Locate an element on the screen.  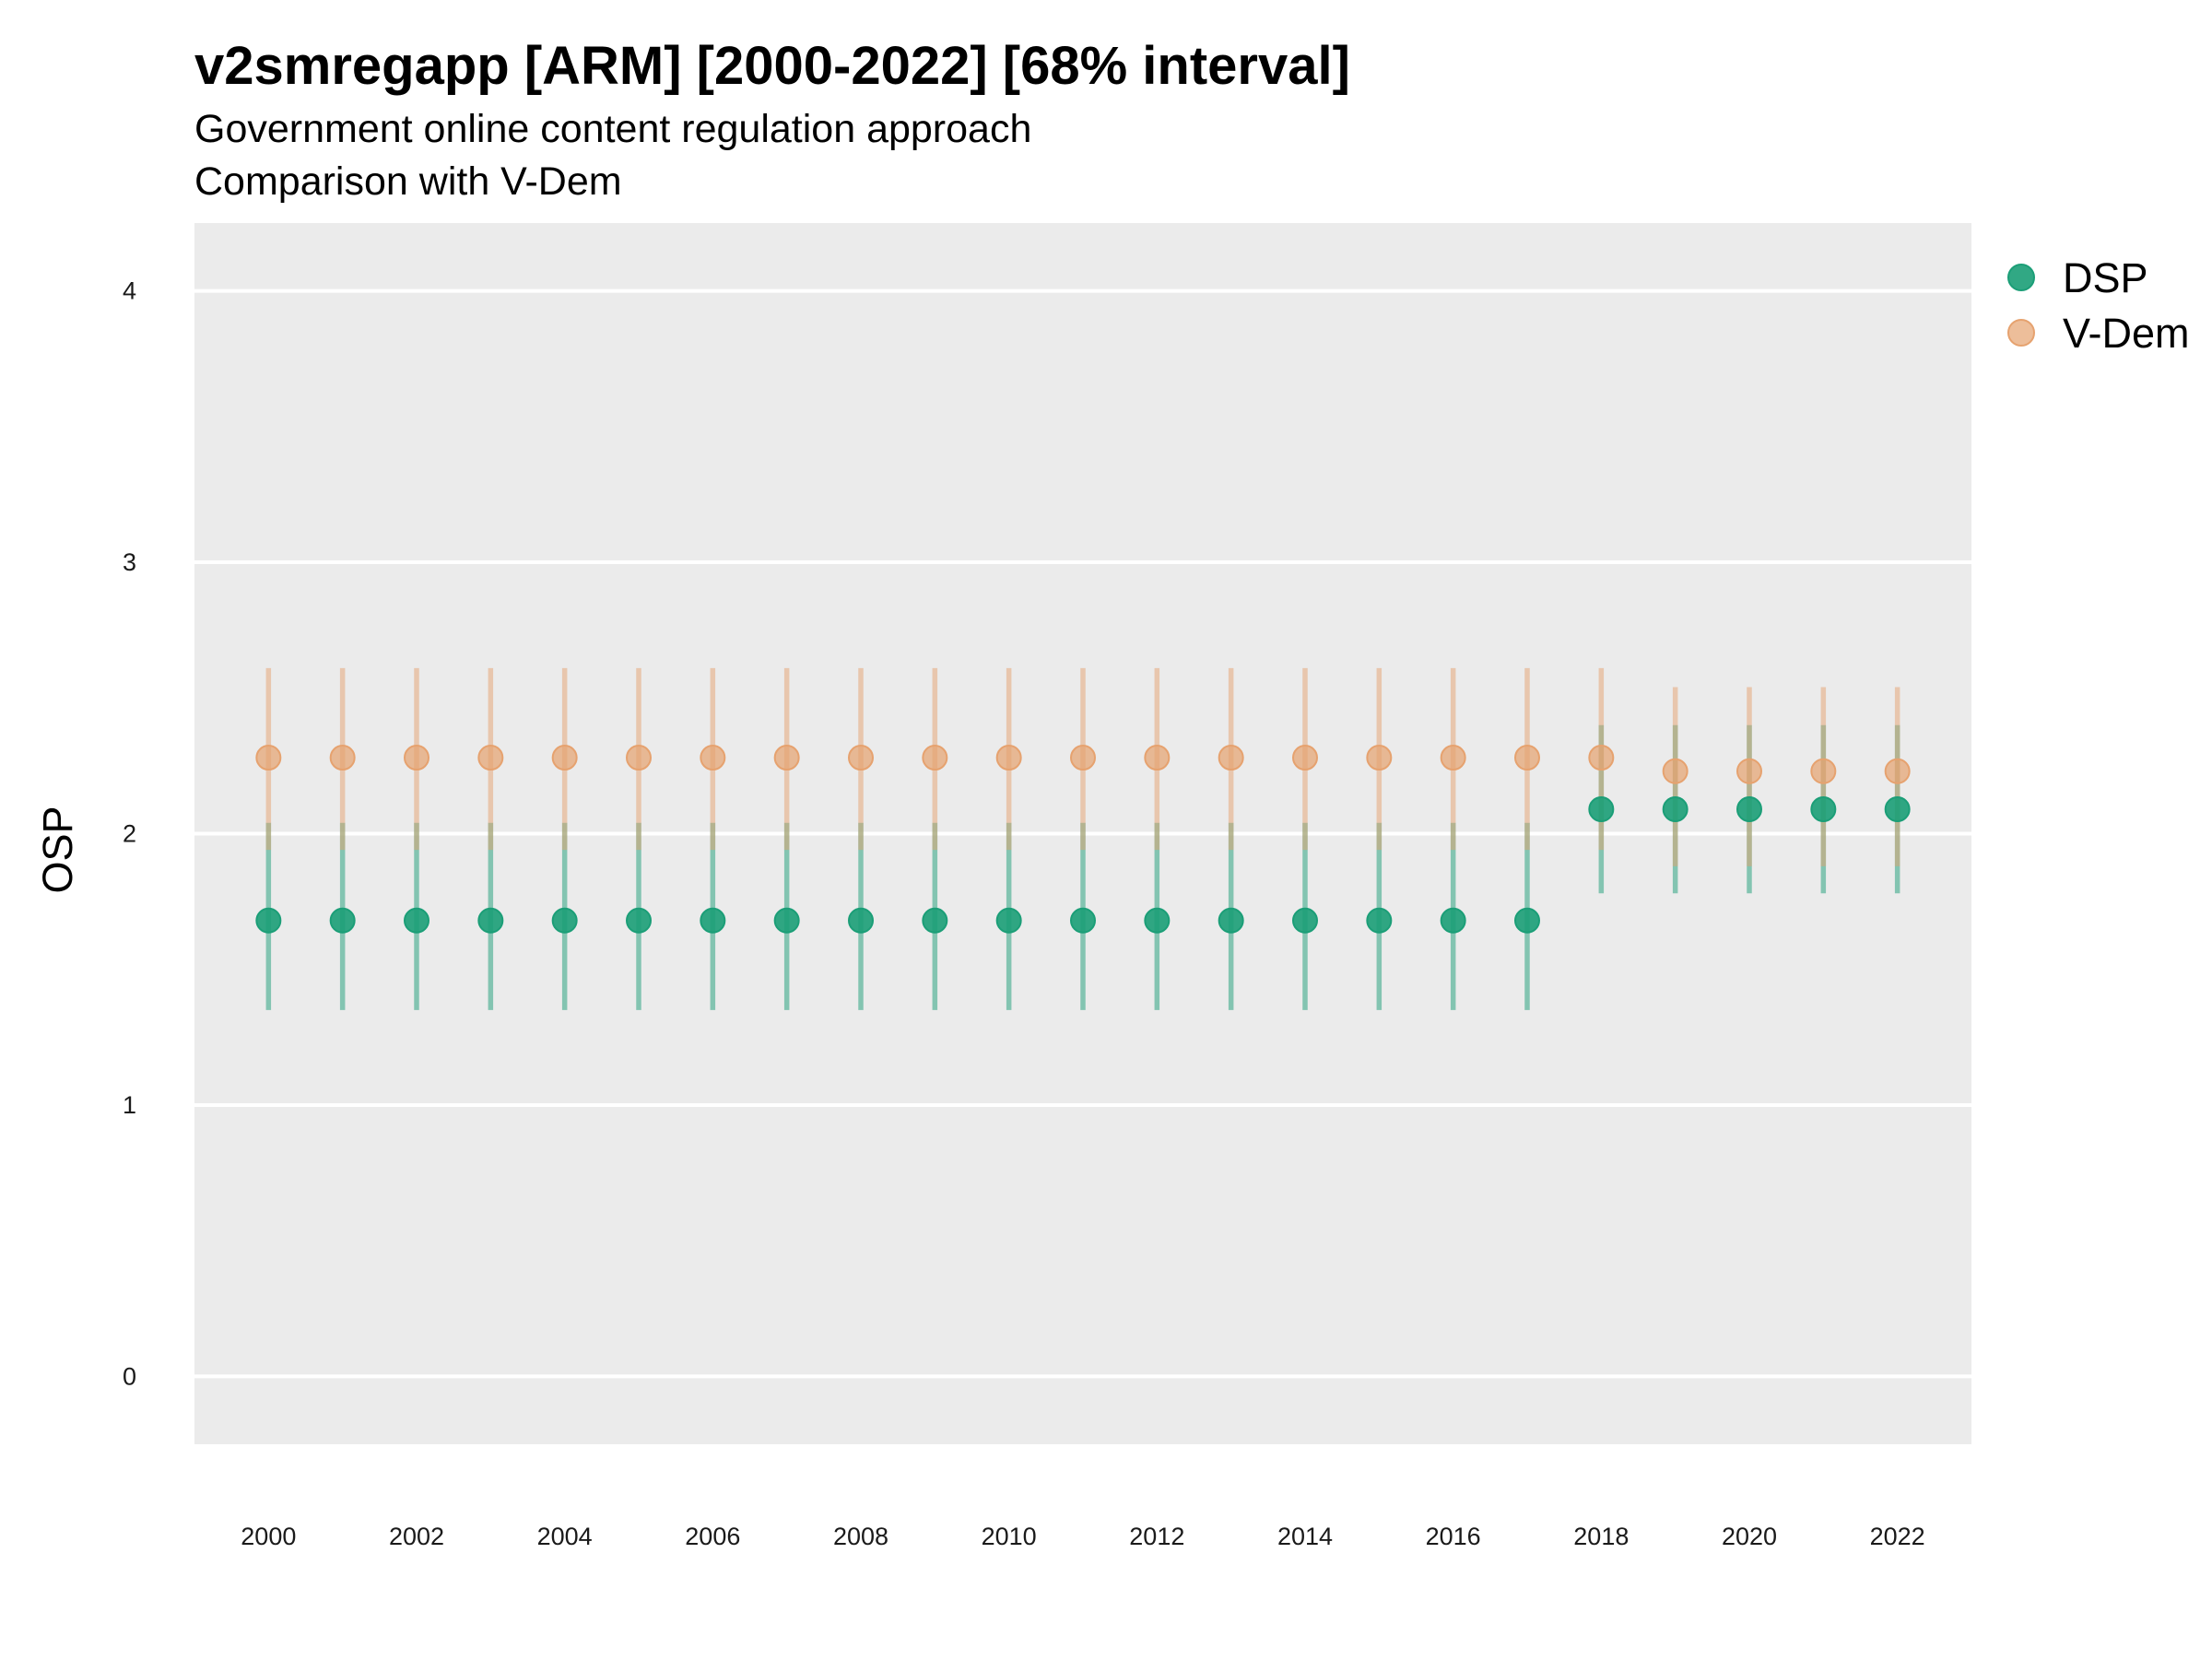
y-axis-label: OSP is located at coordinates (57, 849).